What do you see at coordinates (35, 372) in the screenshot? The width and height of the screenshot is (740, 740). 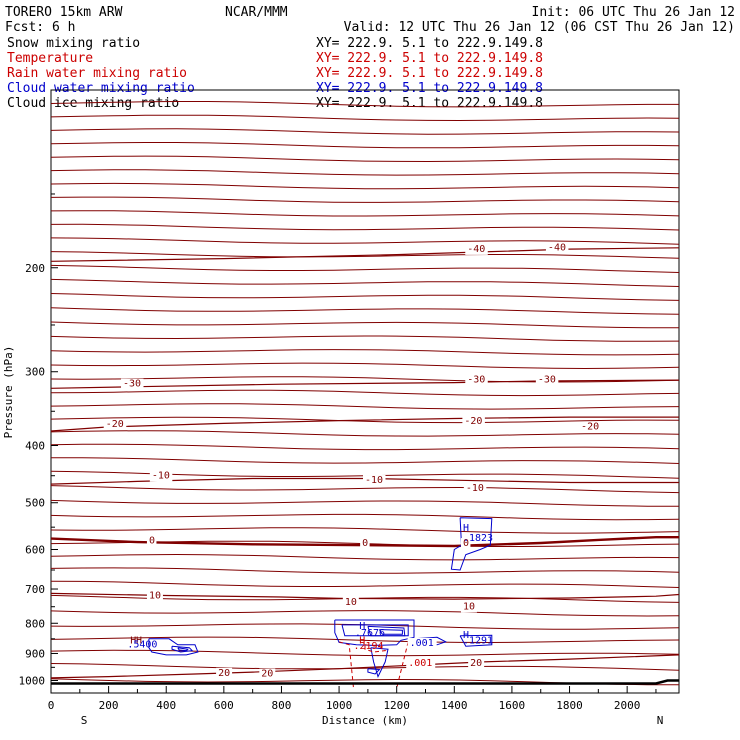 I see `y-tick-label: 300` at bounding box center [35, 372].